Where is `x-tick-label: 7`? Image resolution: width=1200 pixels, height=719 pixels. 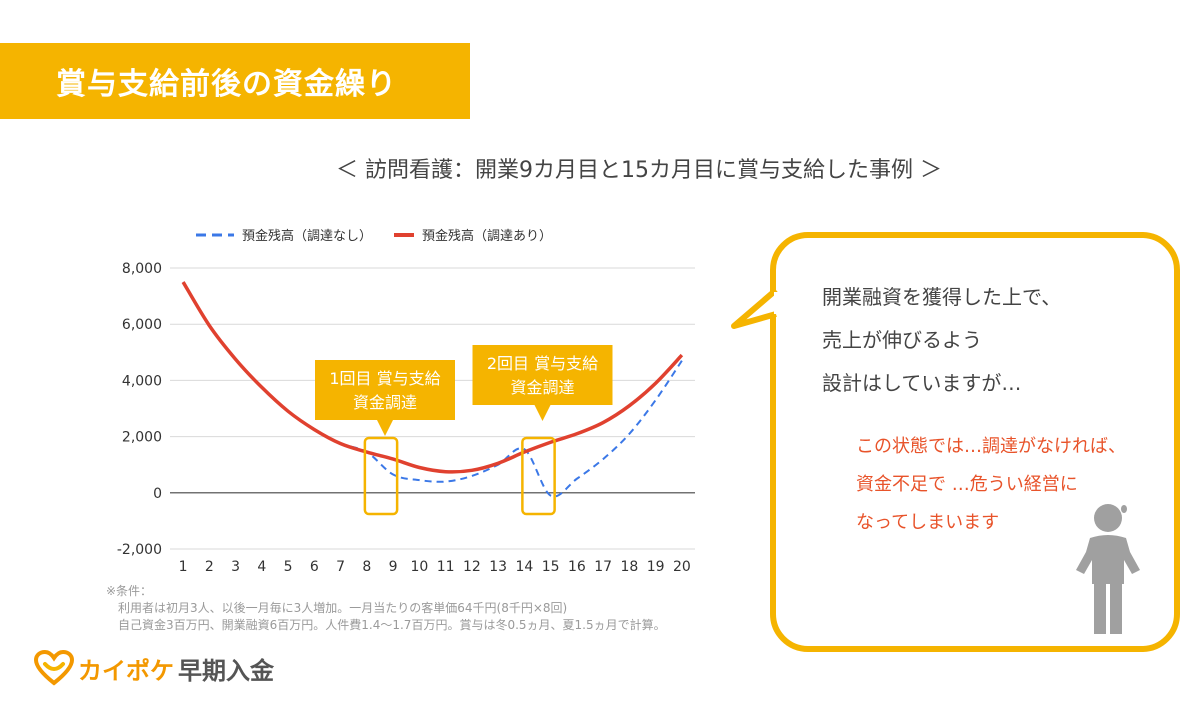
x-tick-label: 7 is located at coordinates (340, 567).